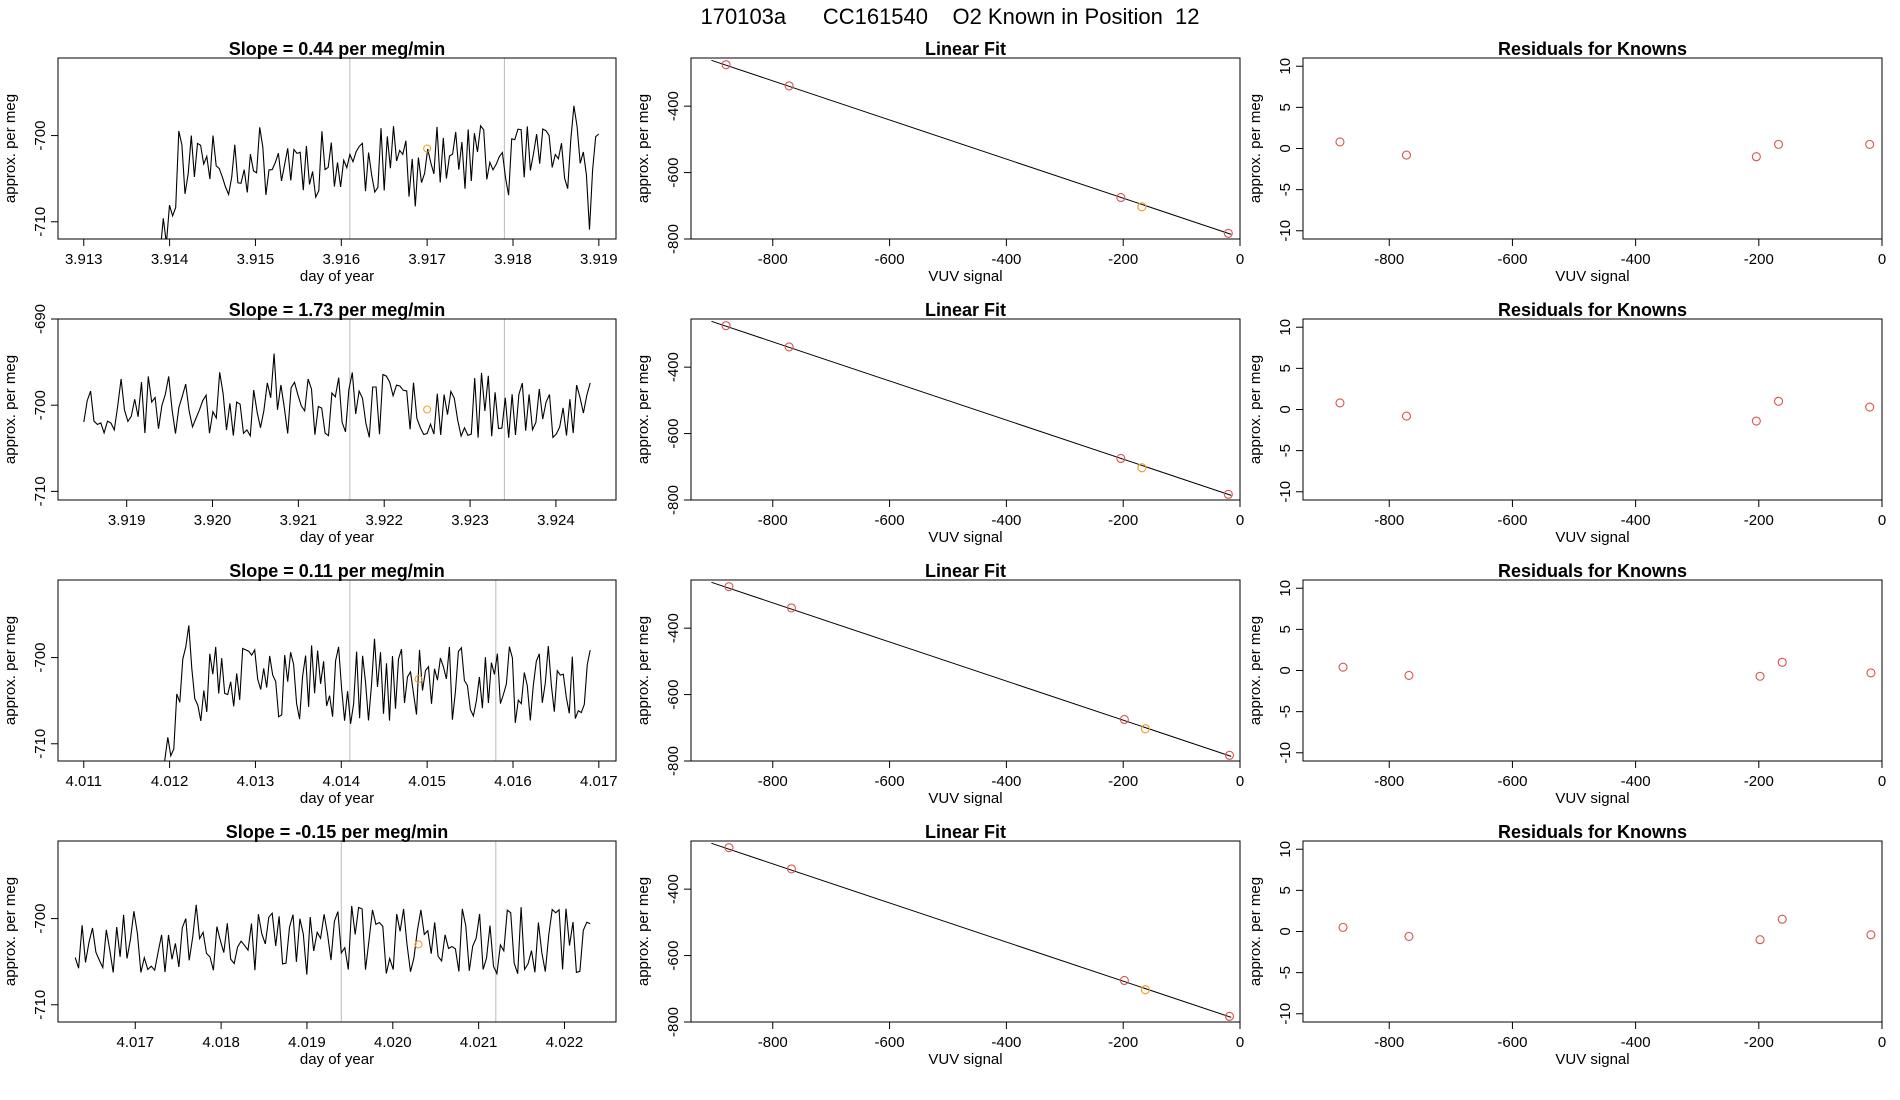 Image resolution: width=1900 pixels, height=1100 pixels. I want to click on x-tick-label: 3.922, so click(384, 520).